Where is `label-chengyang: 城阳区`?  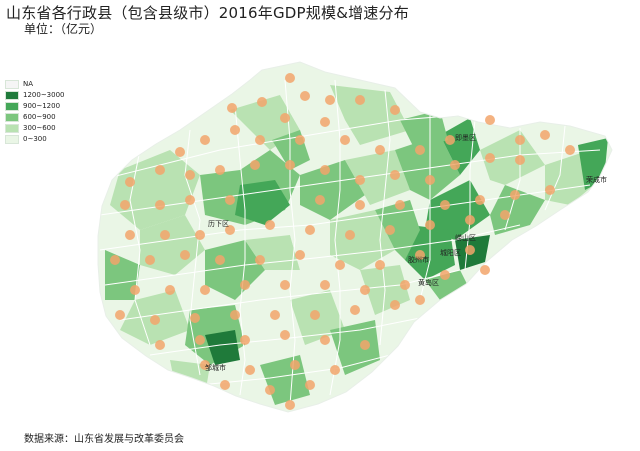 label-chengyang: 城阳区 is located at coordinates (450, 252).